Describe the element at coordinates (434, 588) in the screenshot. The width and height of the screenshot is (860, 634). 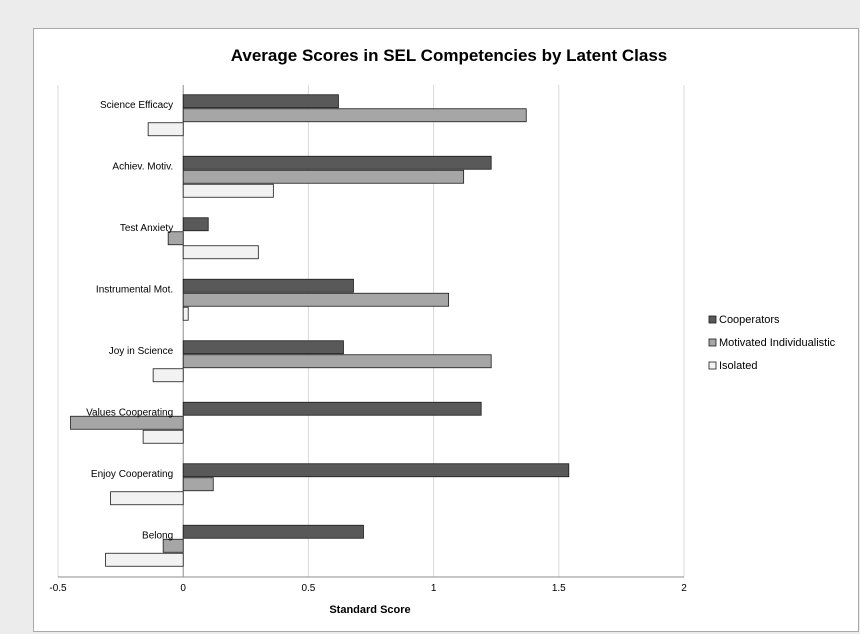
I see `x-tick-label: 1` at that location.